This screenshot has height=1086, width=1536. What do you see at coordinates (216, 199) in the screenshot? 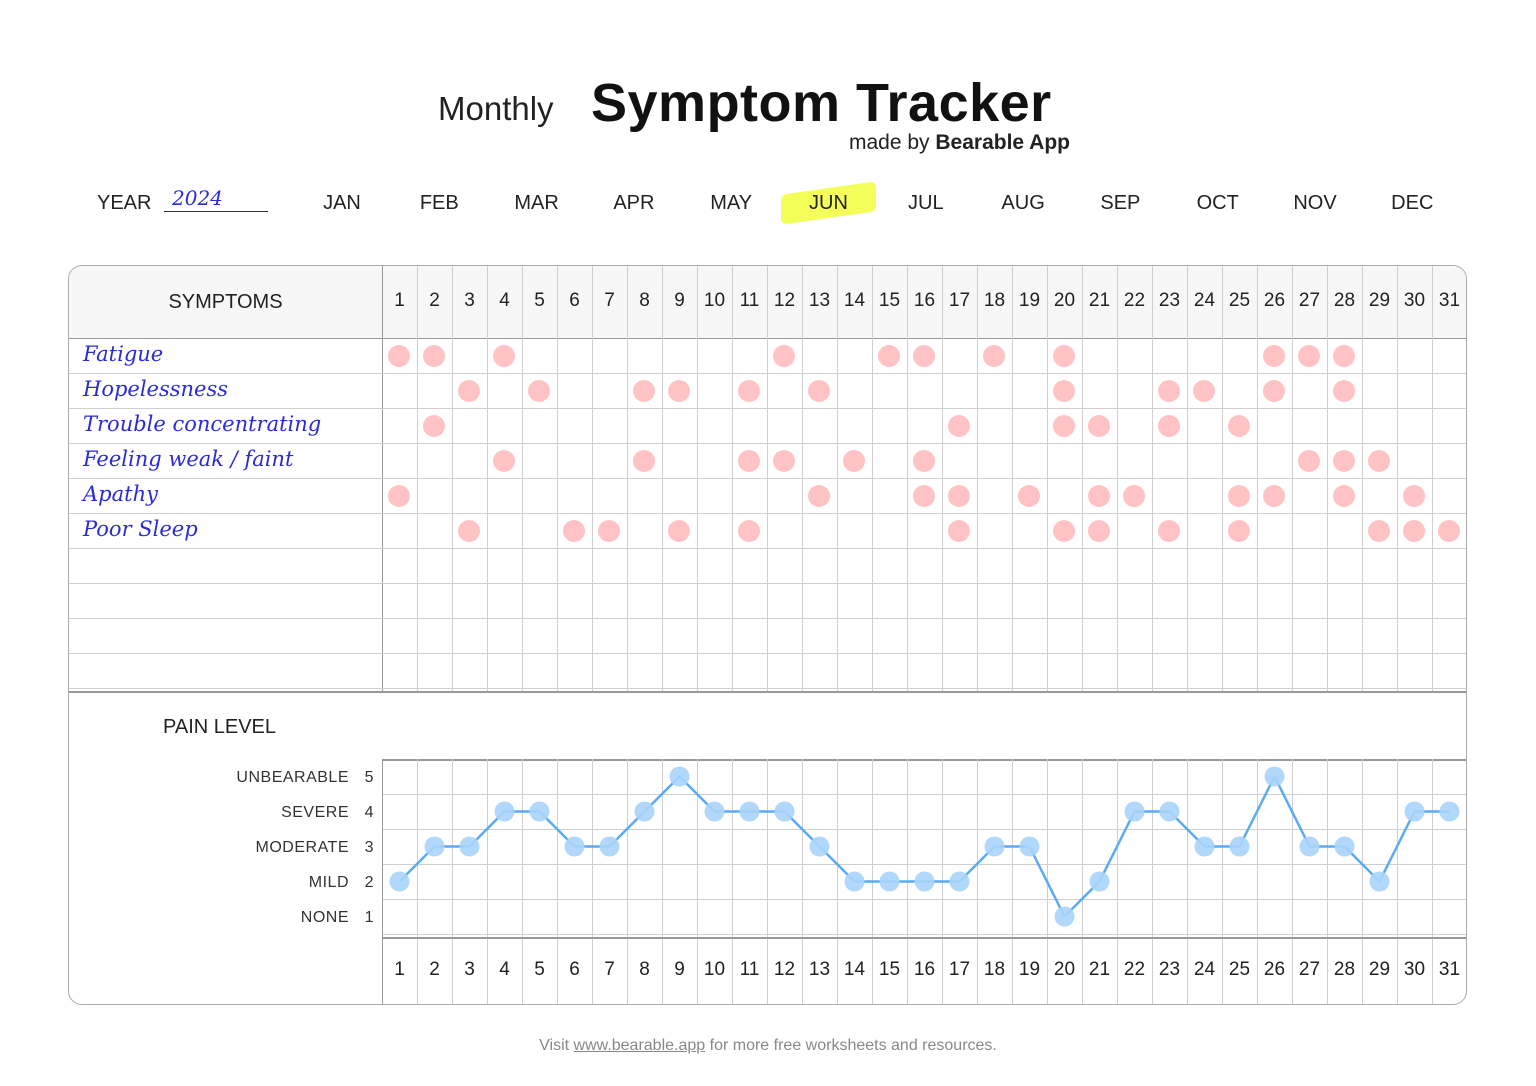
I see `year-field: 2024` at bounding box center [216, 199].